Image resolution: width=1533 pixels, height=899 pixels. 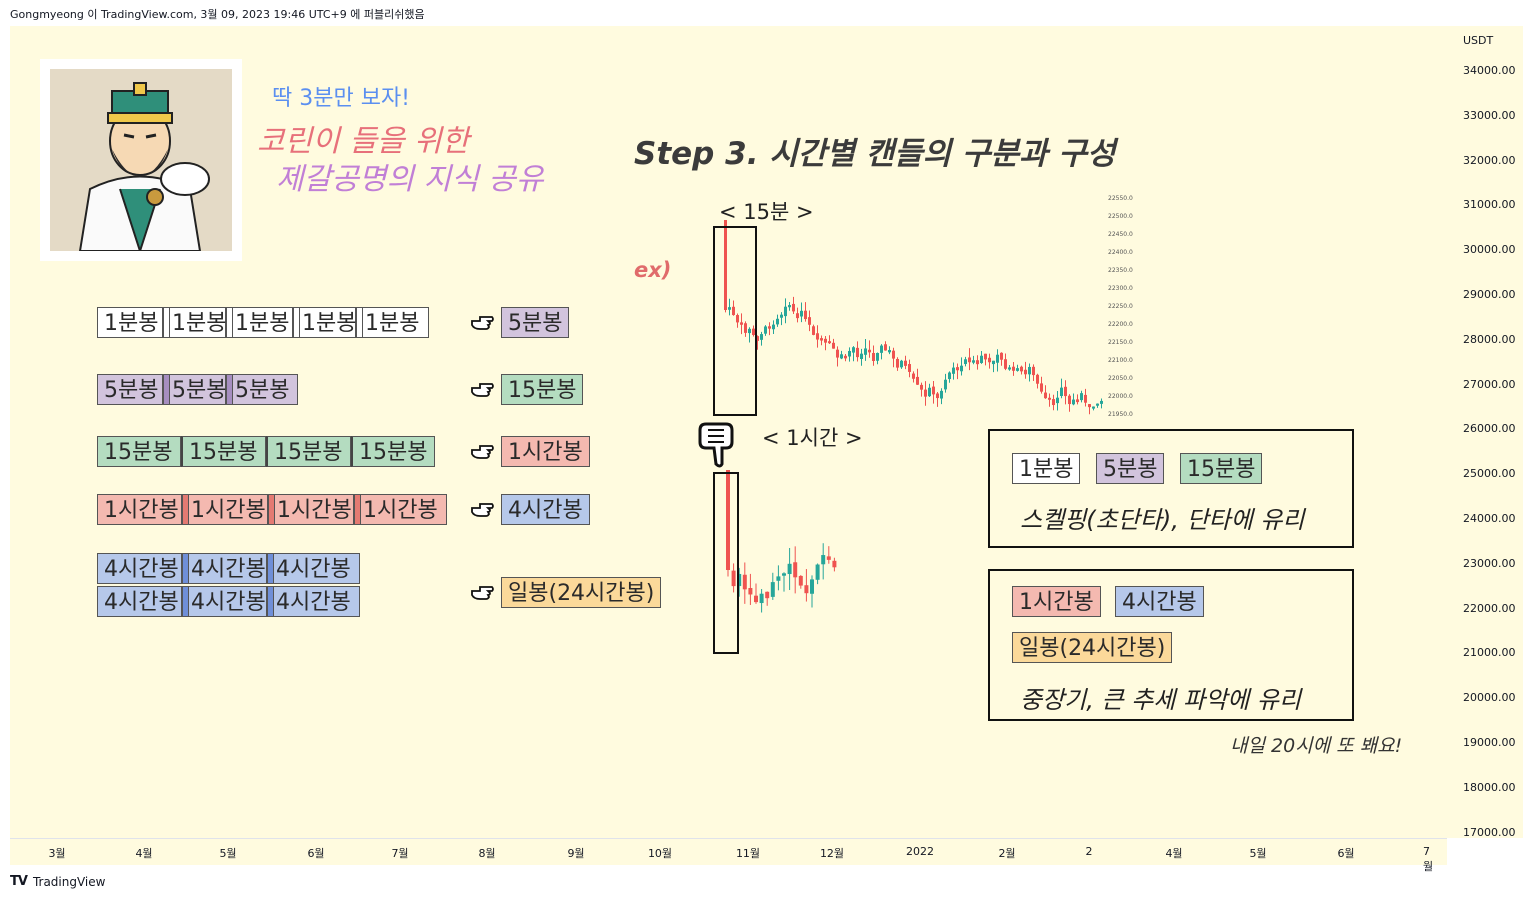 What do you see at coordinates (913, 317) in the screenshot?
I see `candlestick-chart-15m` at bounding box center [913, 317].